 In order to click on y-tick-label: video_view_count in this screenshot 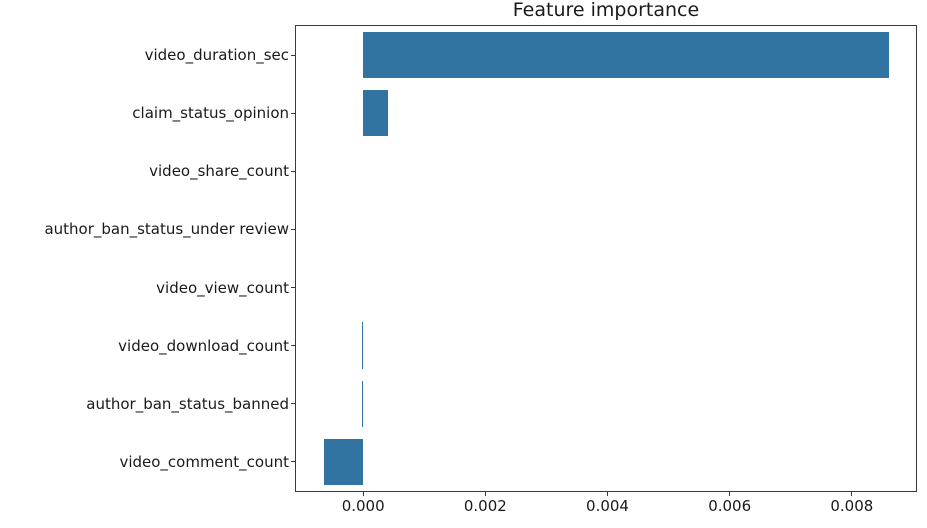, I will do `click(222, 287)`.